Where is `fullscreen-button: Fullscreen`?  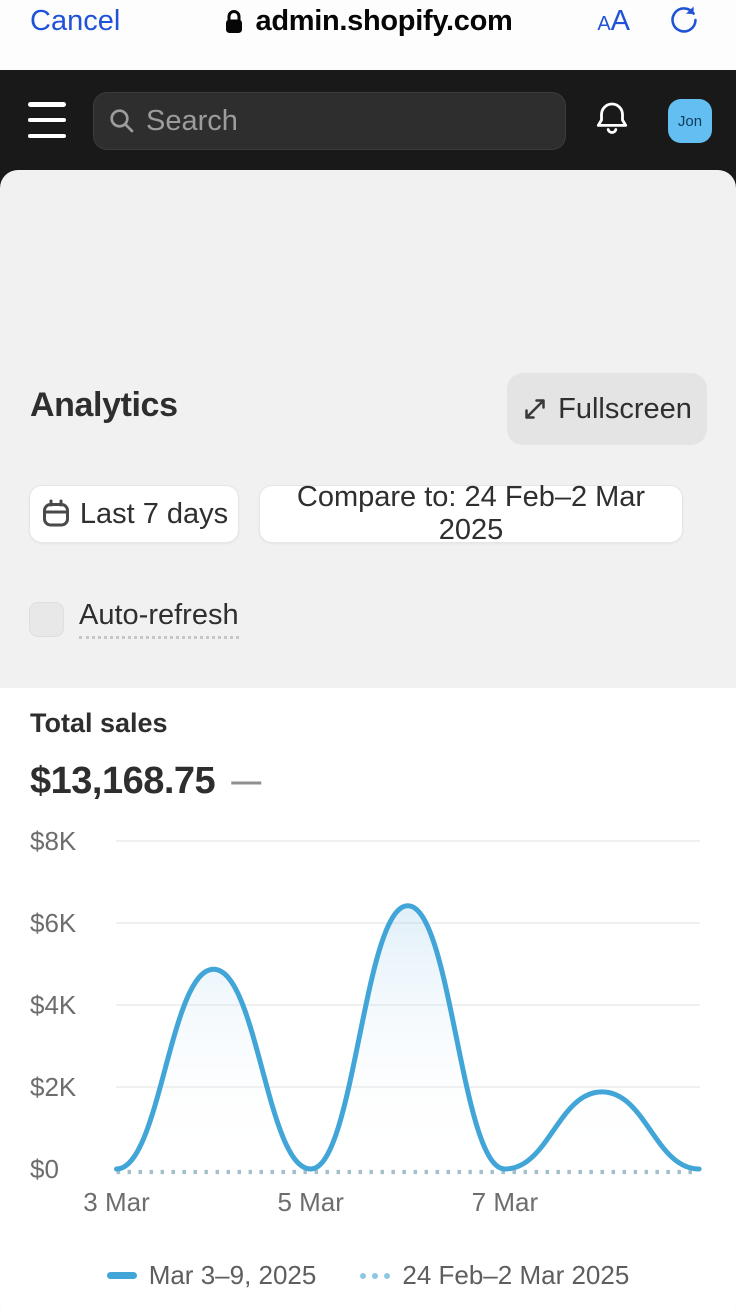 fullscreen-button: Fullscreen is located at coordinates (607, 409).